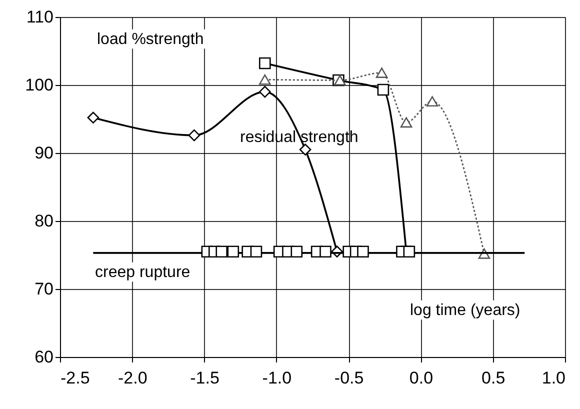 This screenshot has width=580, height=409. What do you see at coordinates (205, 378) in the screenshot?
I see `x-tick-label: -1.5` at bounding box center [205, 378].